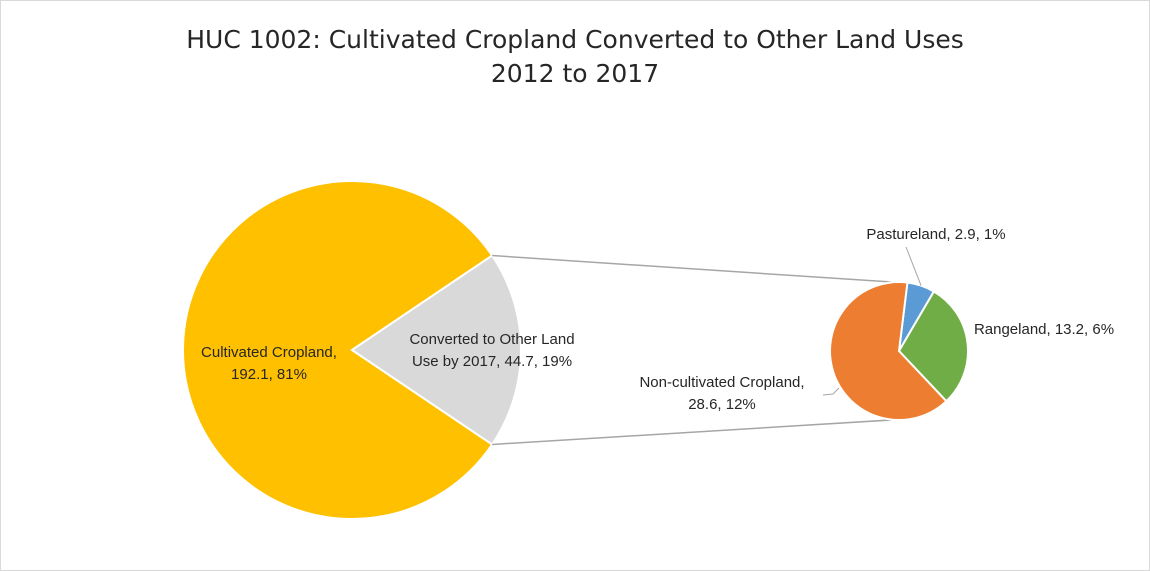  I want to click on label-non-cultivated-cropland: Non-cultivated Cropland, 28.6, 12%, so click(721, 393).